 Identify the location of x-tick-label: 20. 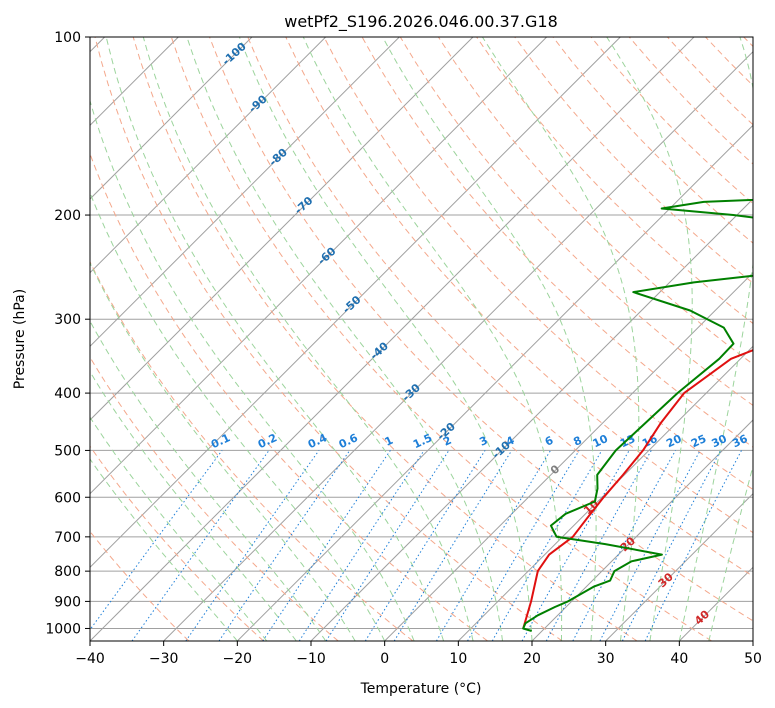
(532, 659).